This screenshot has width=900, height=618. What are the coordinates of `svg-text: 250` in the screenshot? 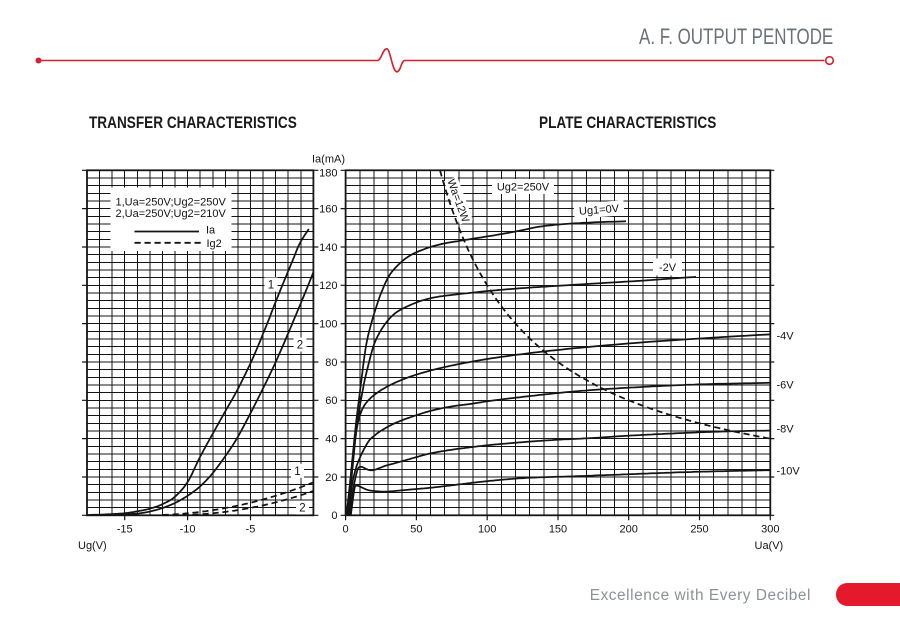 It's located at (699, 530).